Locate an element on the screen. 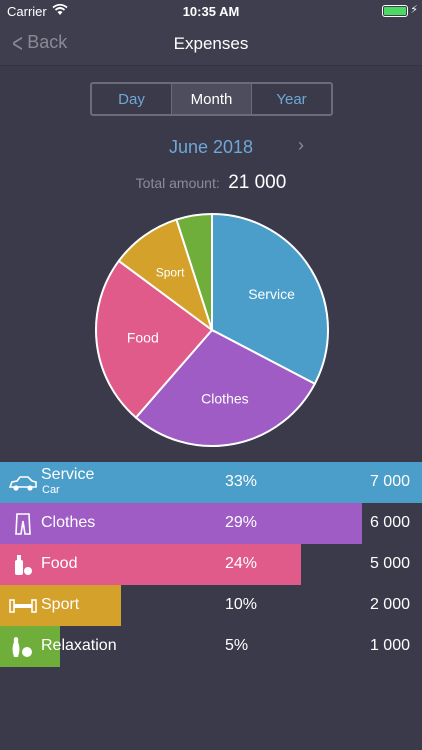 The height and width of the screenshot is (750, 422). segment-day: Day is located at coordinates (132, 99).